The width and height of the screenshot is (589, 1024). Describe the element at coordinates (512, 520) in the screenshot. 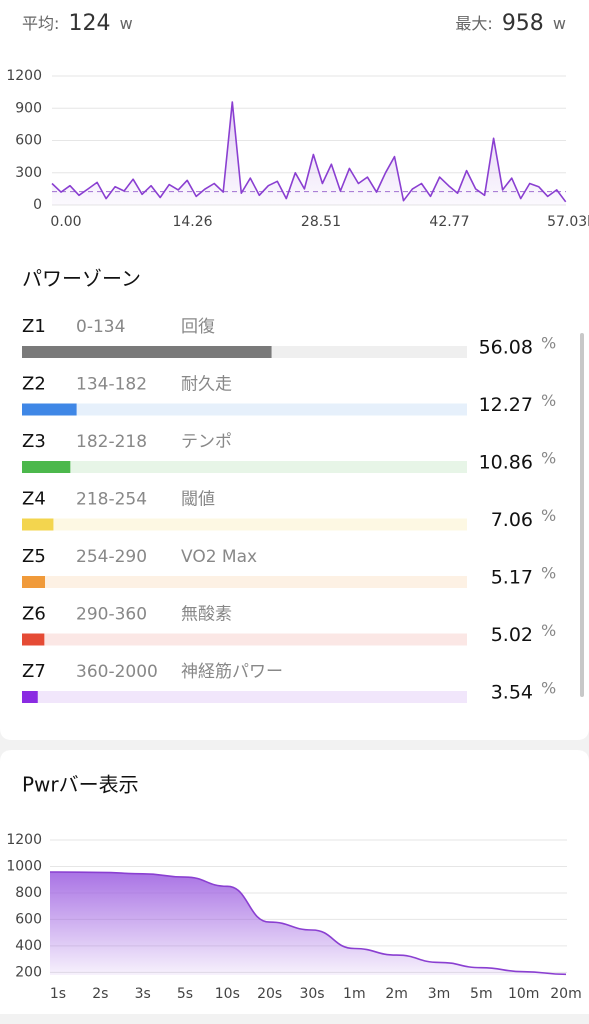

I see `zone-percent: 7.06` at that location.